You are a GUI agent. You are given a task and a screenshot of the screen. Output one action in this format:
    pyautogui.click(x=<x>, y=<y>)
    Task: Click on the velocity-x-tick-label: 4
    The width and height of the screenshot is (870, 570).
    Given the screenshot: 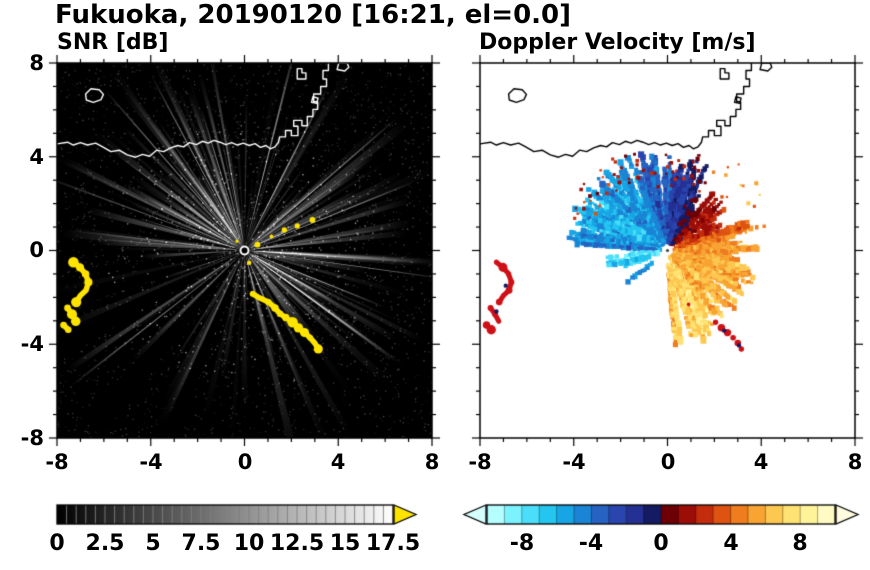 What is the action you would take?
    pyautogui.click(x=761, y=462)
    